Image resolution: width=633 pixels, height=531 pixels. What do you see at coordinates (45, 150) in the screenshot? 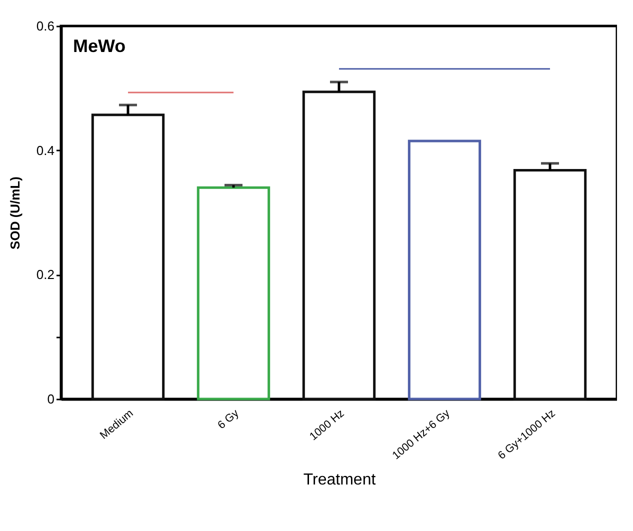
I see `y-tick-label: 0.4` at bounding box center [45, 150].